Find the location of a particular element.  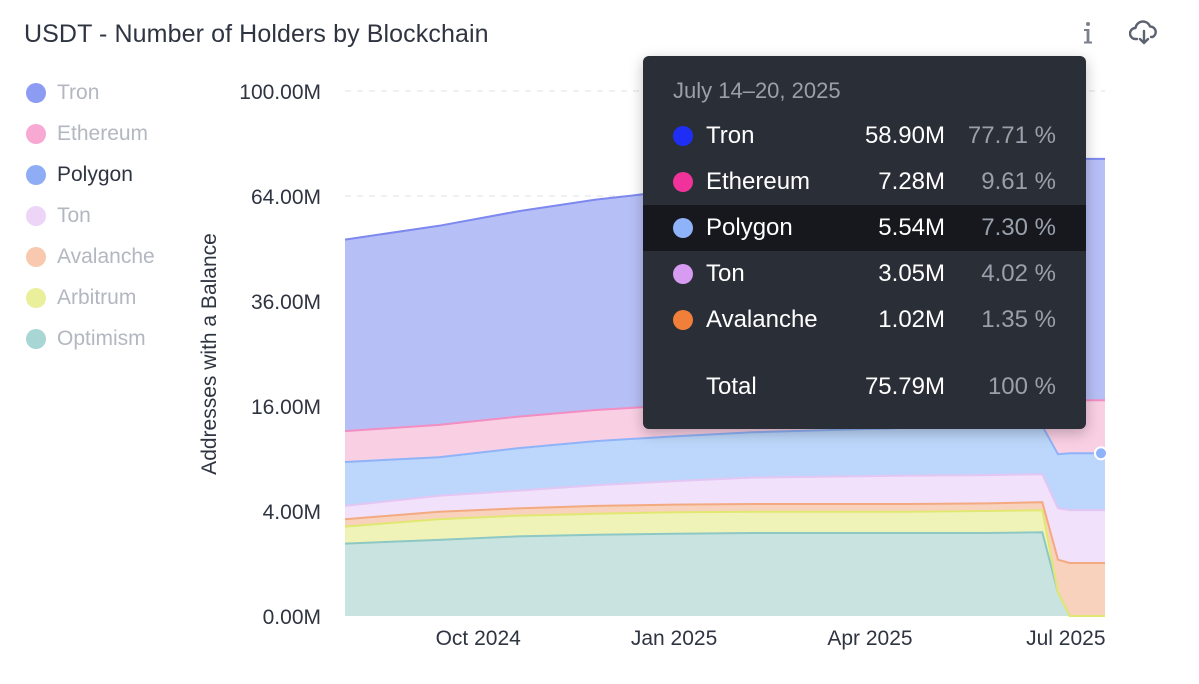

tooltip-series-pct: 9.61 % is located at coordinates (1018, 181).